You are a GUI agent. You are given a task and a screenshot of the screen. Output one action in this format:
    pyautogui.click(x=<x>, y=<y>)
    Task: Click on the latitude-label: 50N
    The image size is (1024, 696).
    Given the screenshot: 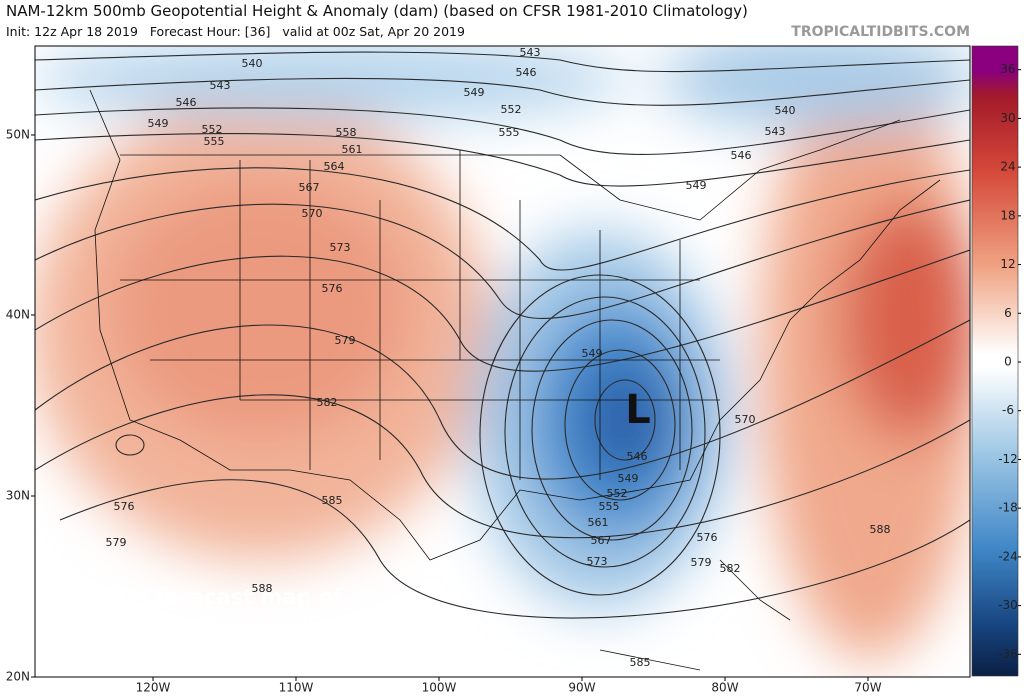 What is the action you would take?
    pyautogui.click(x=18, y=135)
    